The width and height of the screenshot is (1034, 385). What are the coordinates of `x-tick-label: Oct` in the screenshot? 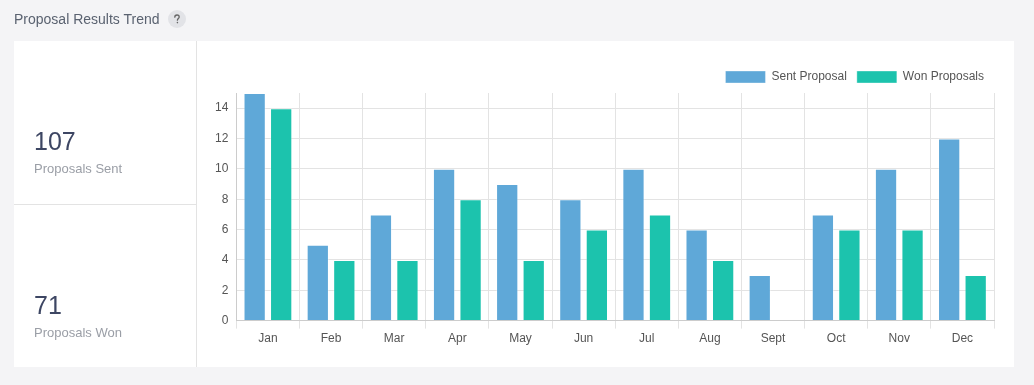 It's located at (836, 338).